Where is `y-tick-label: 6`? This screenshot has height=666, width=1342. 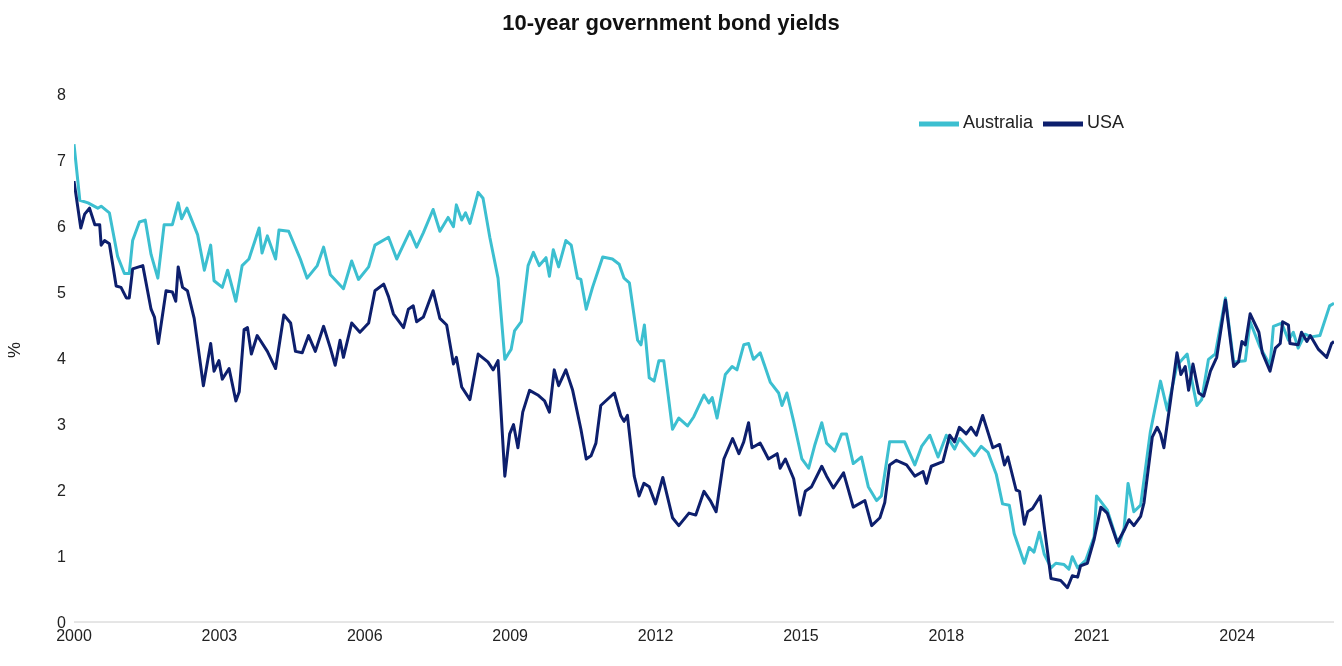 y-tick-label: 6 is located at coordinates (62, 226).